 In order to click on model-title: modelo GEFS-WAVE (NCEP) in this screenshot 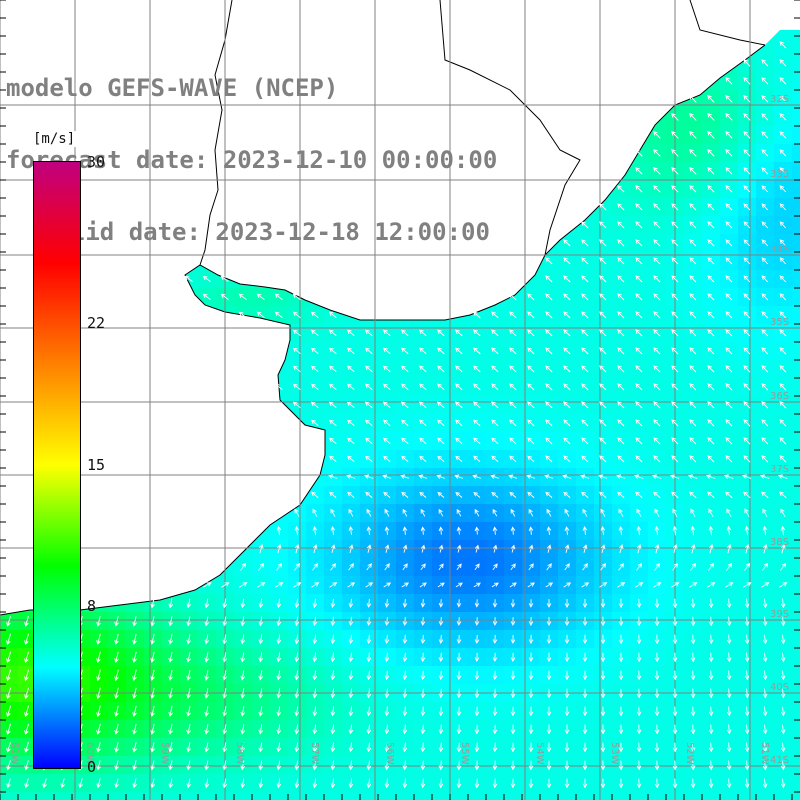, I will do `click(172, 88)`.